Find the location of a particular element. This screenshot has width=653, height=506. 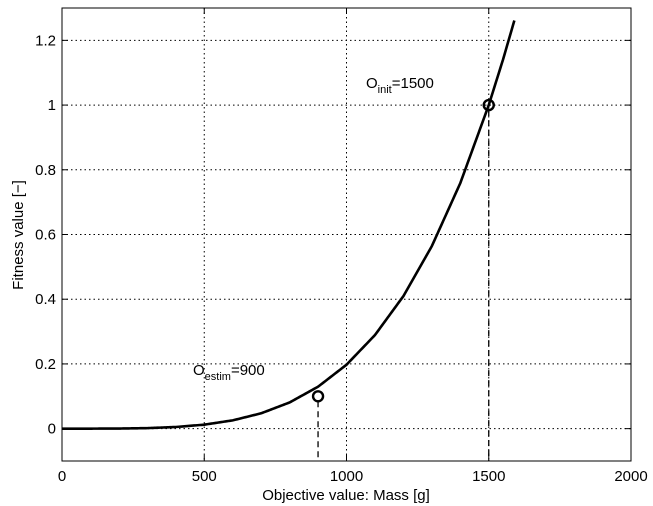

x-tick-label: 1500 is located at coordinates (488, 476).